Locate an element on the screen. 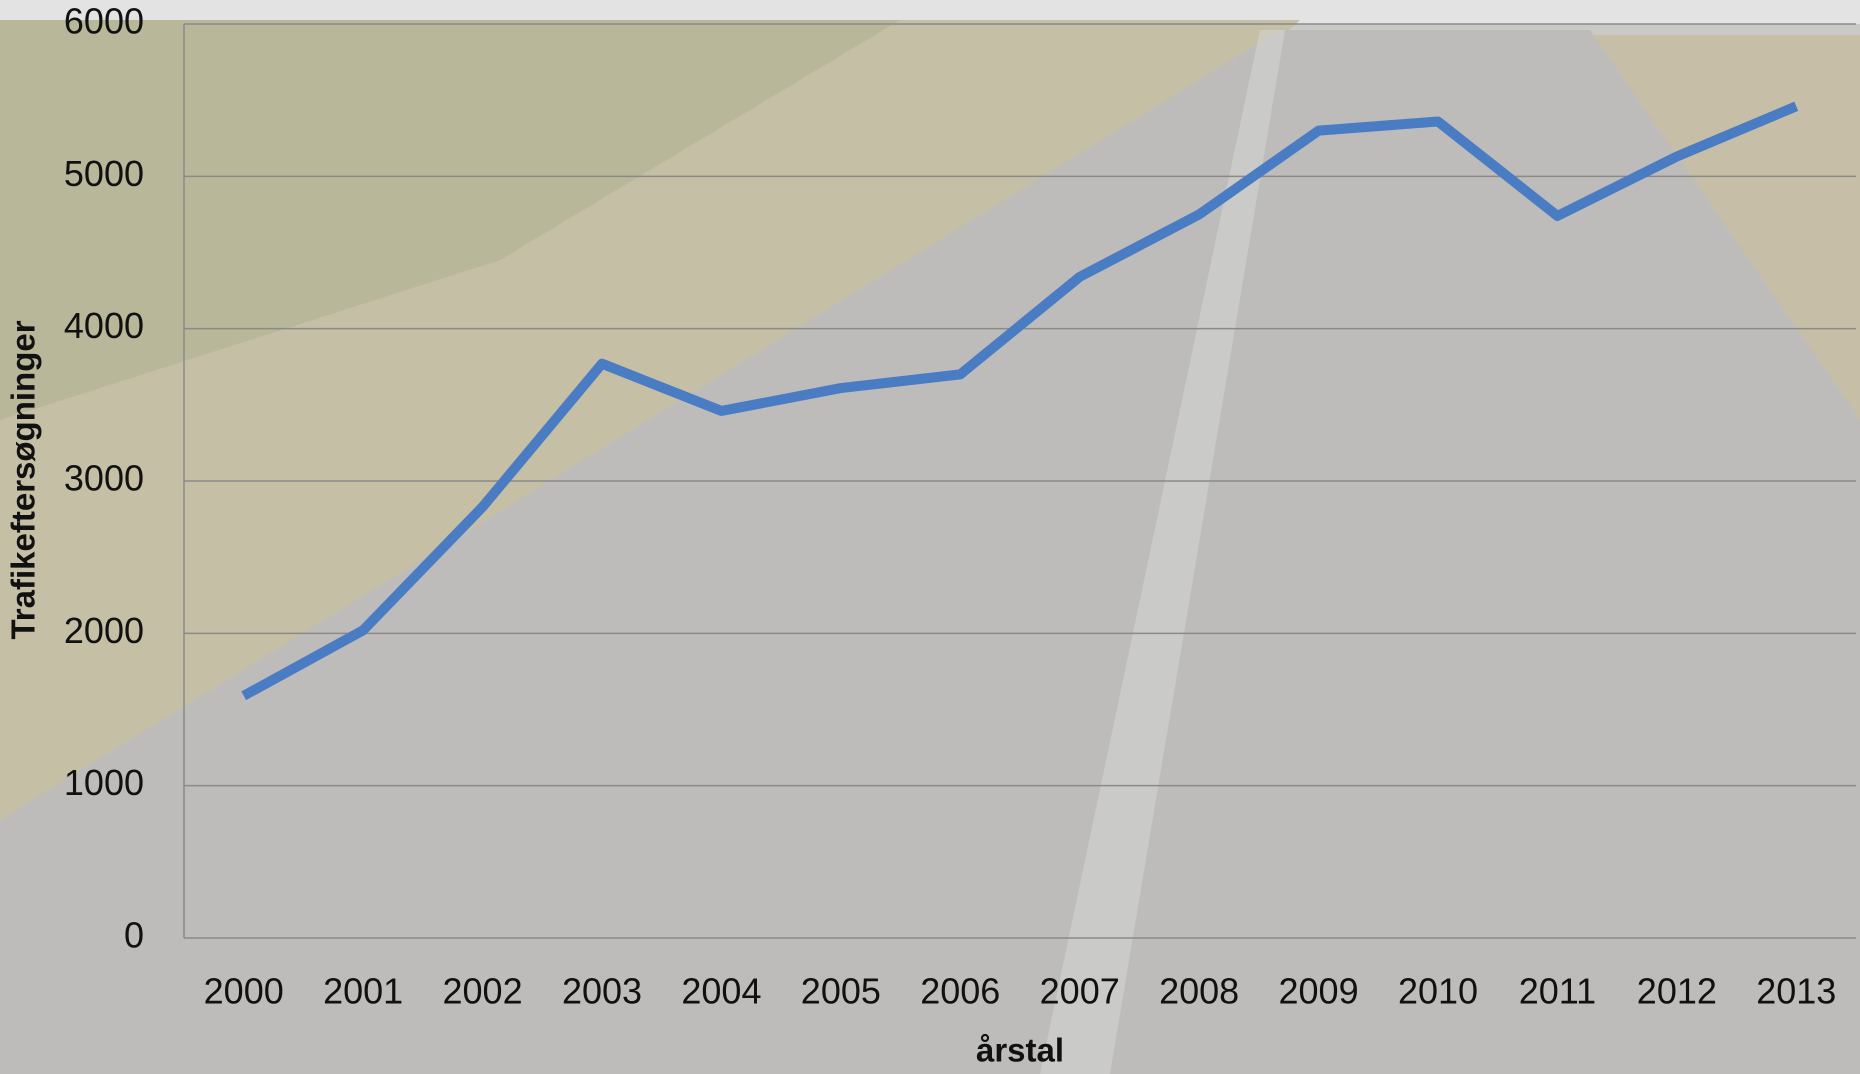 The image size is (1860, 1074). y-tick-label: 0 is located at coordinates (134, 935).